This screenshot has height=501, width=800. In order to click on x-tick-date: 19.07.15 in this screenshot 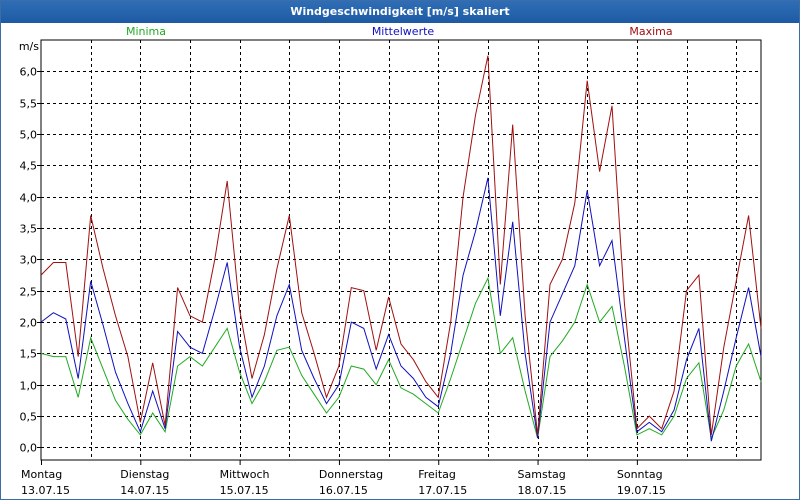, I will do `click(641, 490)`.